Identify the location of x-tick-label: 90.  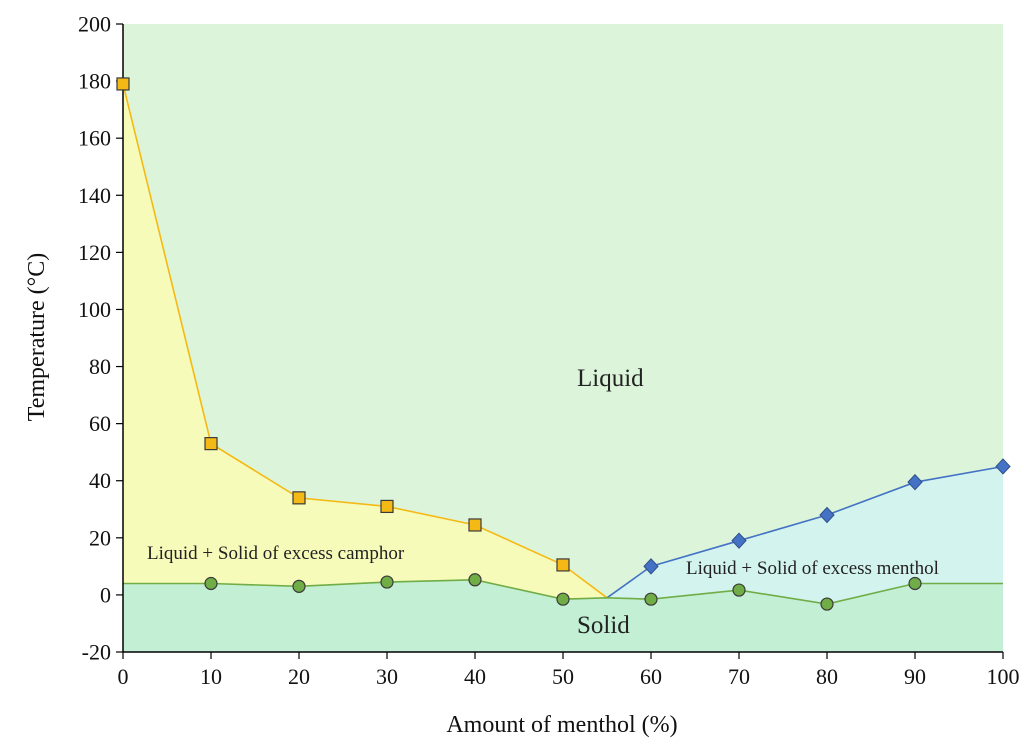
(915, 676).